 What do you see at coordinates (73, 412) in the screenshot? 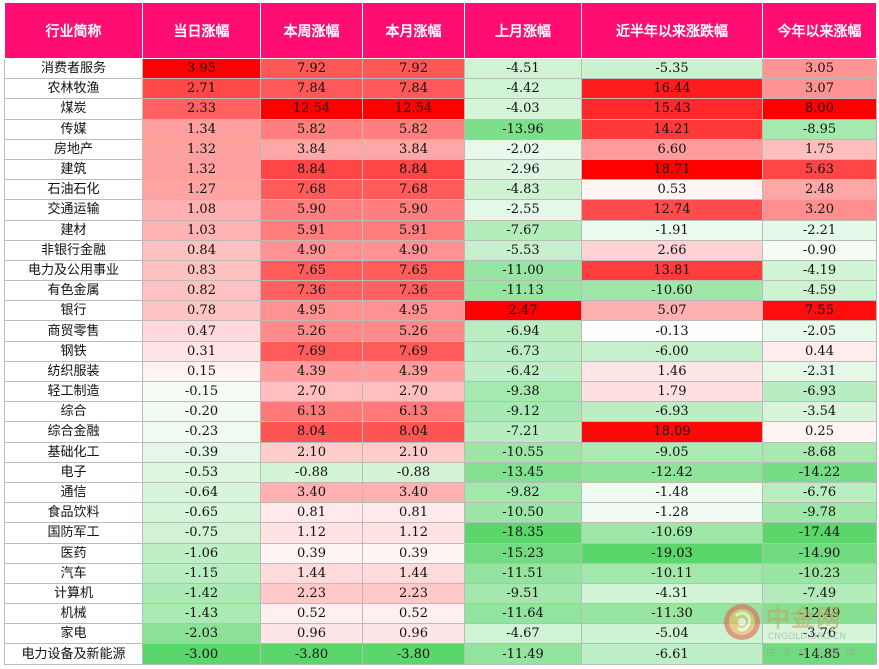
I see `industry-name: 综合` at bounding box center [73, 412].